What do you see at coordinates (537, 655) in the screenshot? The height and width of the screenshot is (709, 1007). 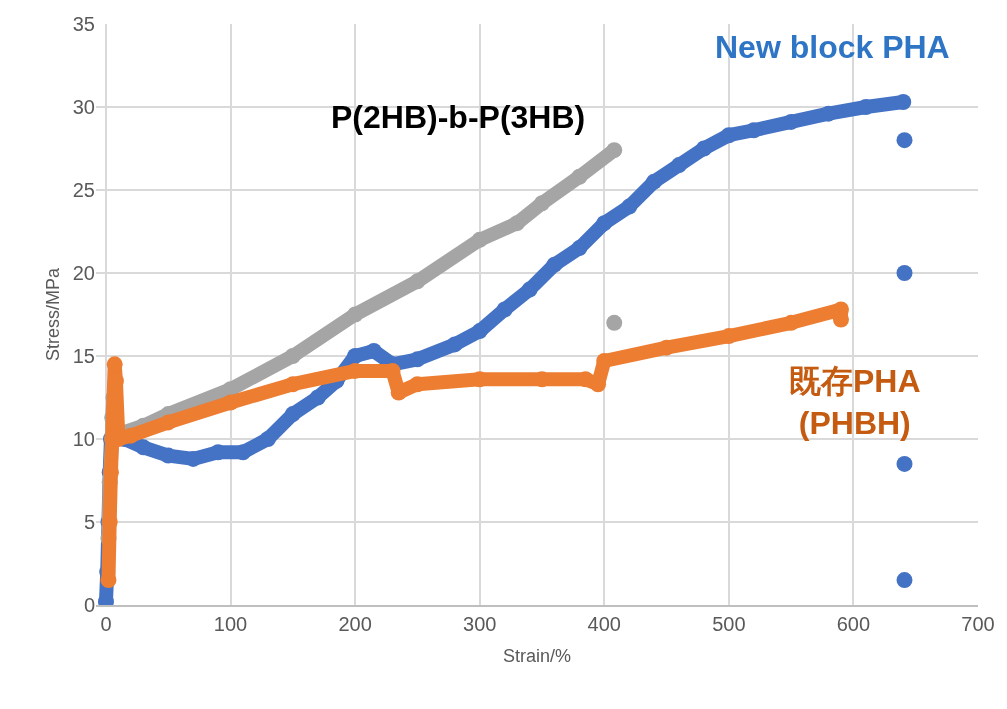 I see `x-axis-title: Strain/%` at bounding box center [537, 655].